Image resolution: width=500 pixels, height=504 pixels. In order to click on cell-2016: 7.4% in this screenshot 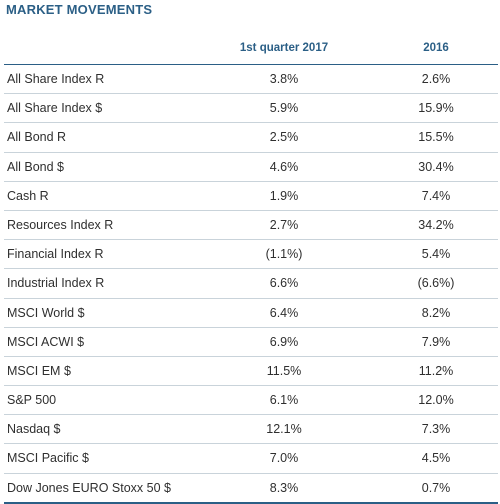, I will do `click(436, 195)`.